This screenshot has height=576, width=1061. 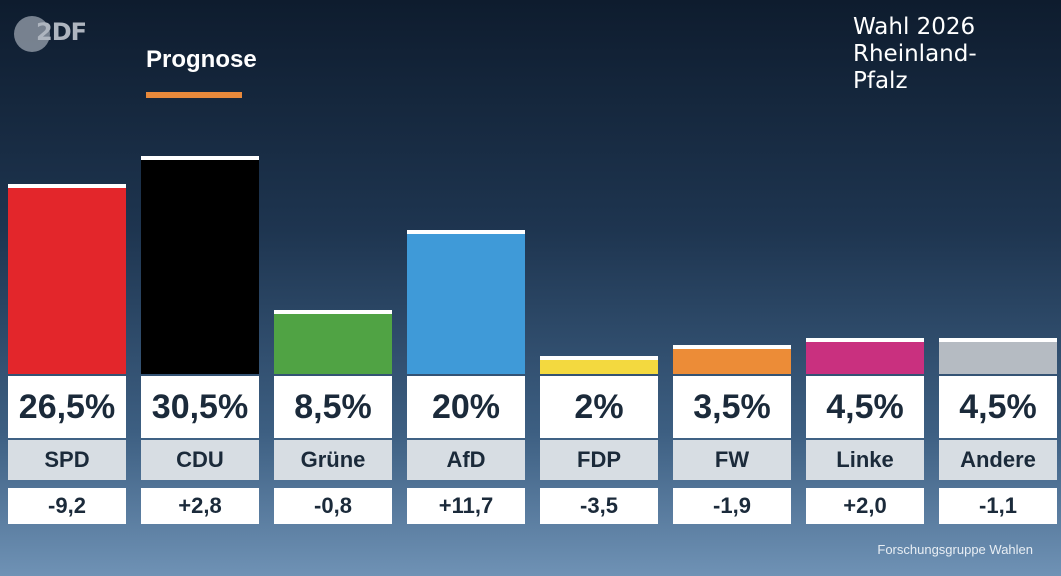 What do you see at coordinates (998, 407) in the screenshot?
I see `value-label-andere: 4,5%` at bounding box center [998, 407].